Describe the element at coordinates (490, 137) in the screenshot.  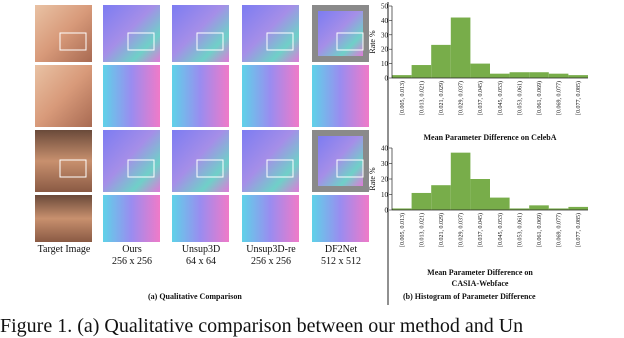
I see `x-axis-label: Mean Parameter Difference on CelebA` at that location.